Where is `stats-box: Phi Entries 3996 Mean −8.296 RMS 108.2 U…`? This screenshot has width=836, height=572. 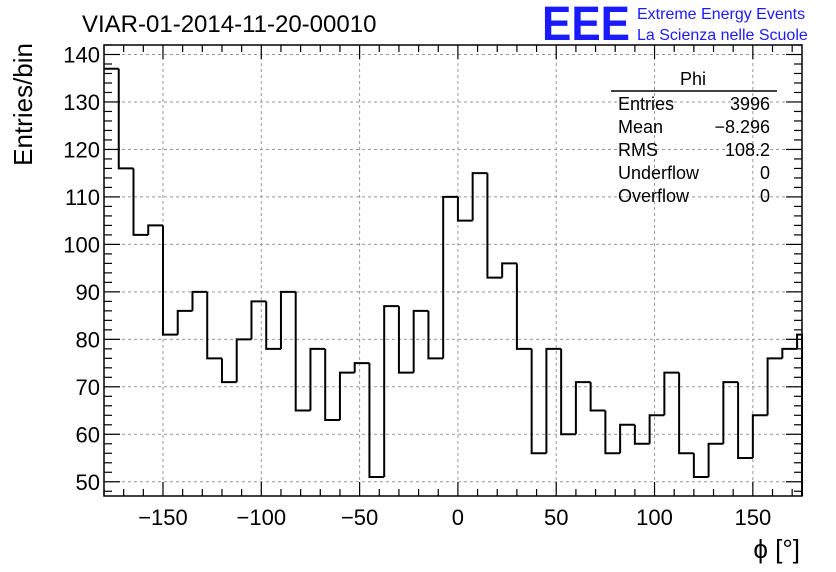
stats-box: Phi Entries 3996 Mean −8.296 RMS 108.2 U… is located at coordinates (694, 137).